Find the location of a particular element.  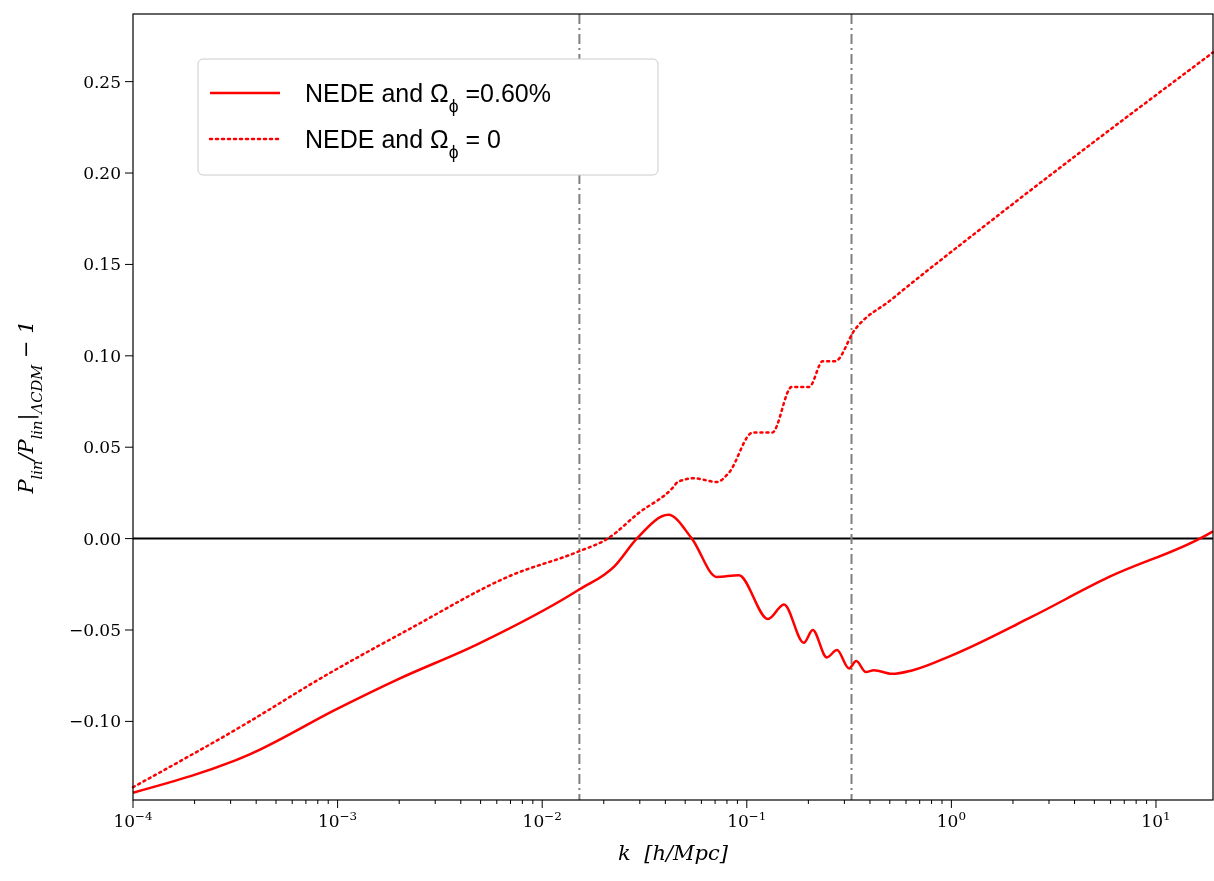

x-tick-label: 10$^{−4}$ is located at coordinates (133, 820).